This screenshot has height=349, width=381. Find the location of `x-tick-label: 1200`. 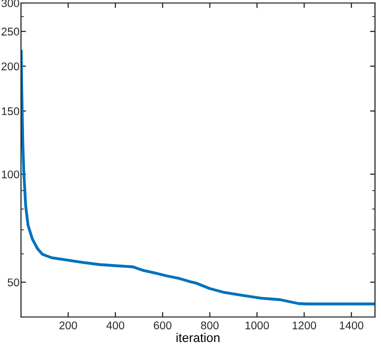

x-tick-label: 1200 is located at coordinates (304, 325).